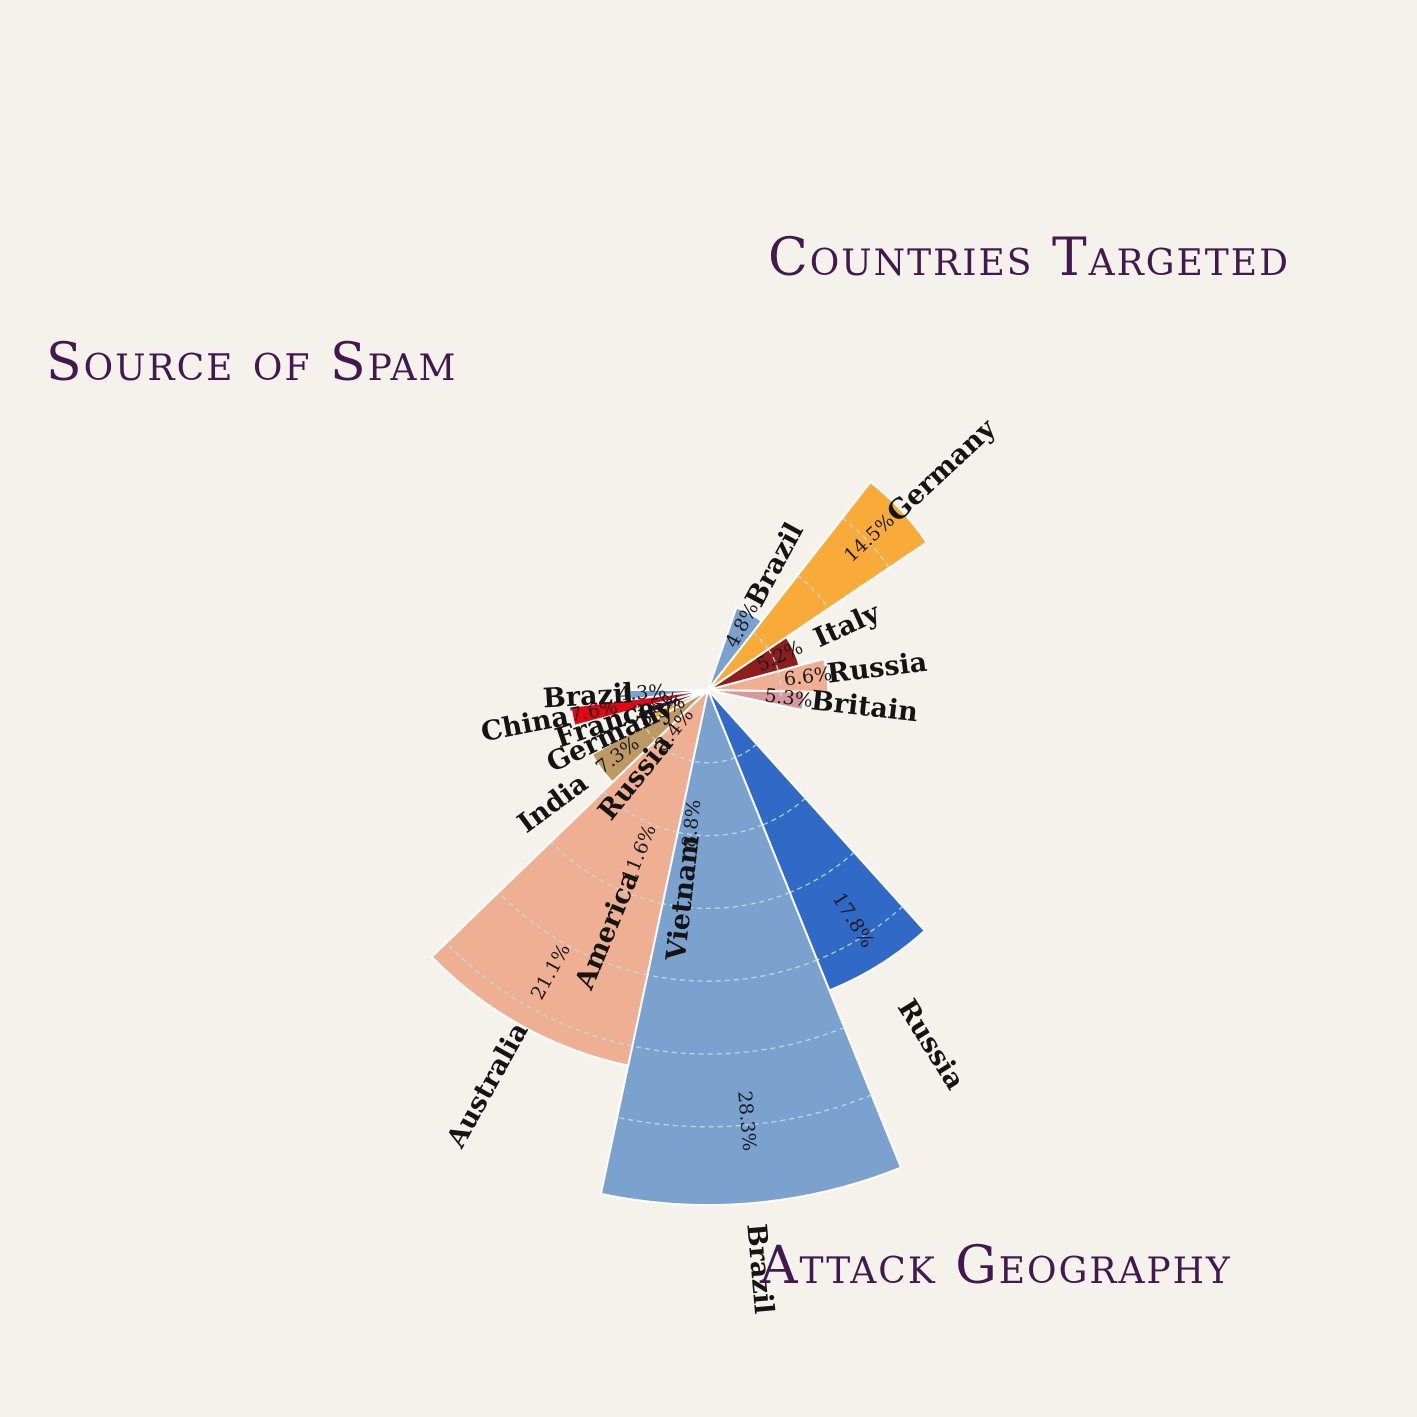 Image resolution: width=1417 pixels, height=1417 pixels. What do you see at coordinates (691, 823) in the screenshot?
I see `value-label-0-vietnam-7: 8.8%` at bounding box center [691, 823].